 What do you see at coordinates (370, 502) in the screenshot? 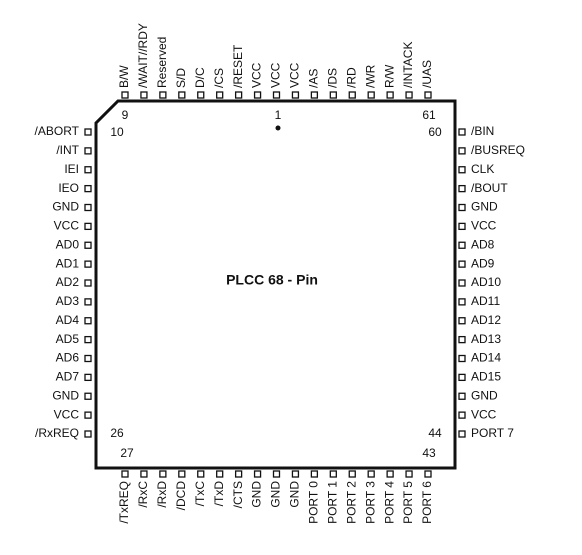
I see `pin-label: PORT 3` at bounding box center [370, 502].